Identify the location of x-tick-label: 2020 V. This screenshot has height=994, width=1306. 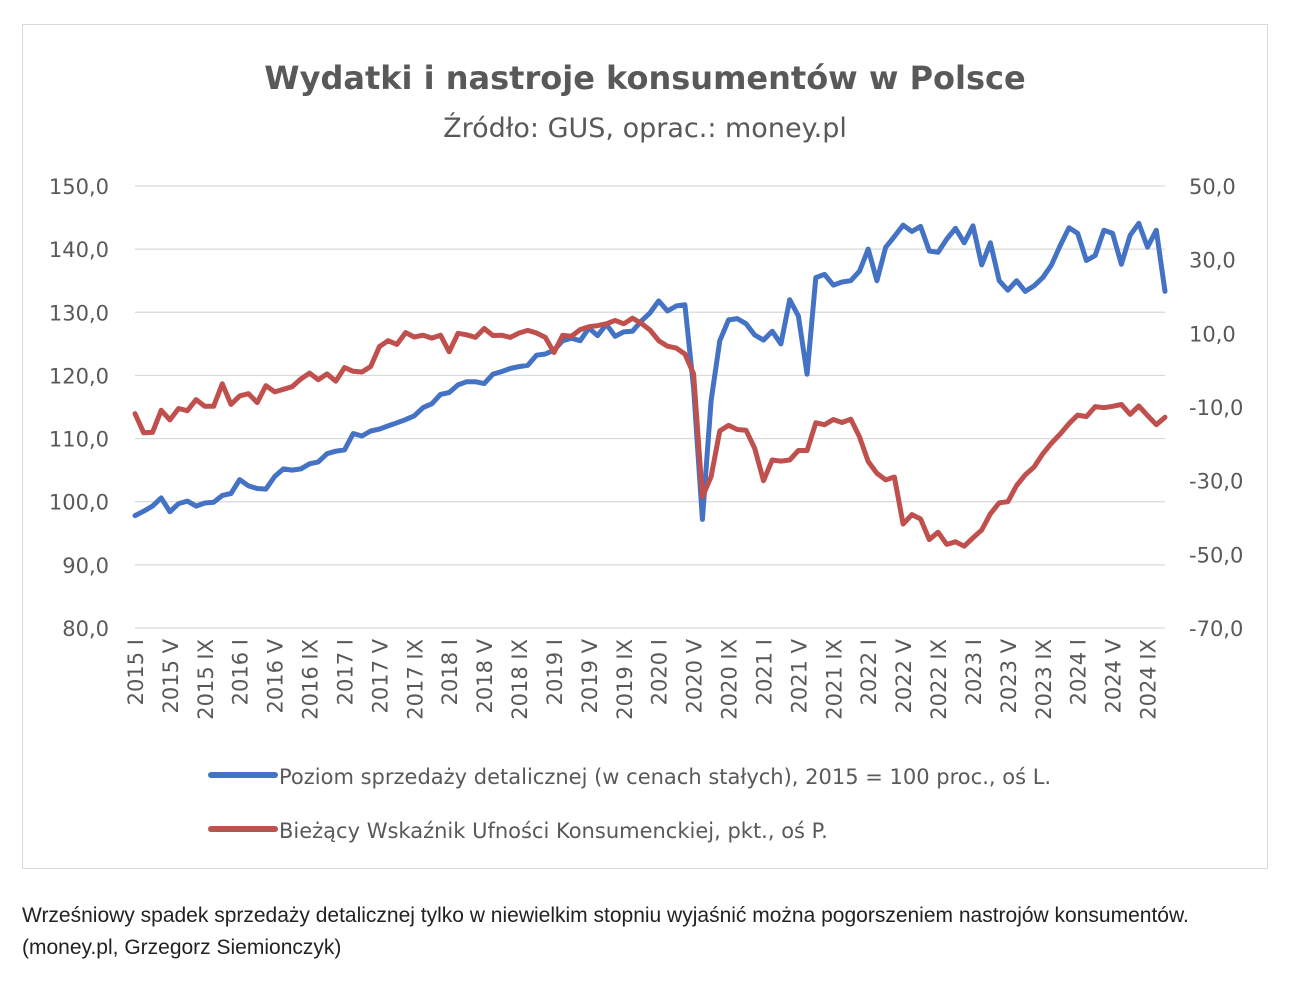
(695, 675).